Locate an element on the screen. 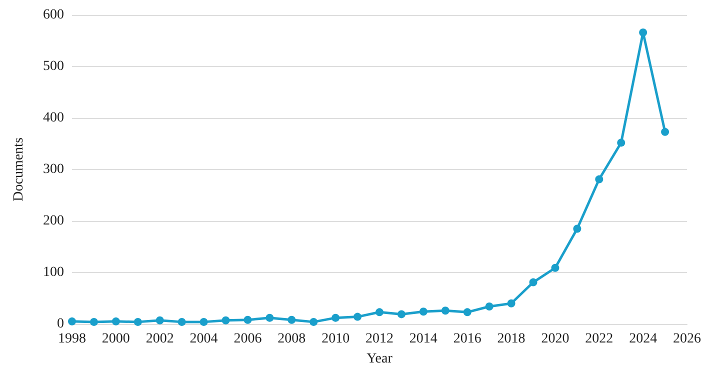 The width and height of the screenshot is (709, 375). x-tick-label: 1998 is located at coordinates (72, 339).